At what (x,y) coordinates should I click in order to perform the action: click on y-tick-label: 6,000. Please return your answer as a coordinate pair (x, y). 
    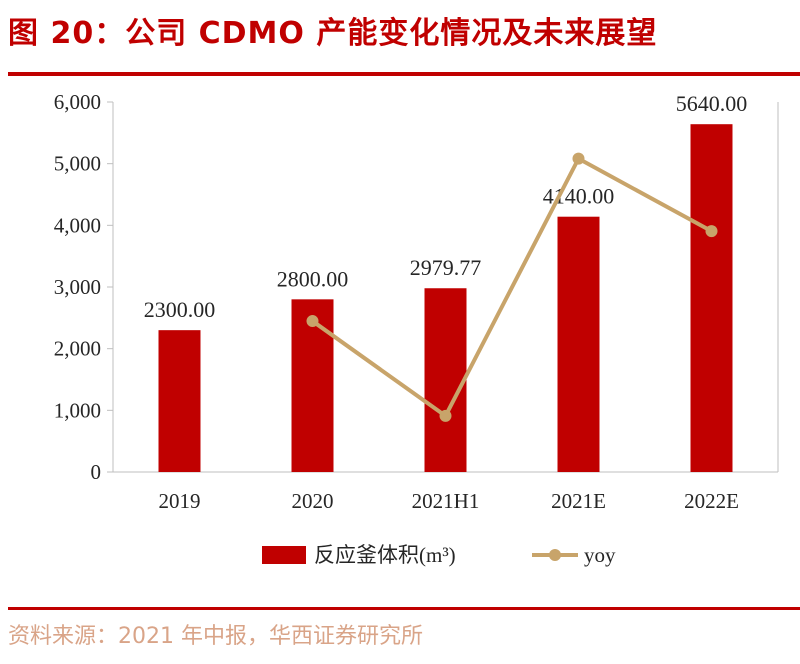
    Looking at the image, I should click on (77, 102).